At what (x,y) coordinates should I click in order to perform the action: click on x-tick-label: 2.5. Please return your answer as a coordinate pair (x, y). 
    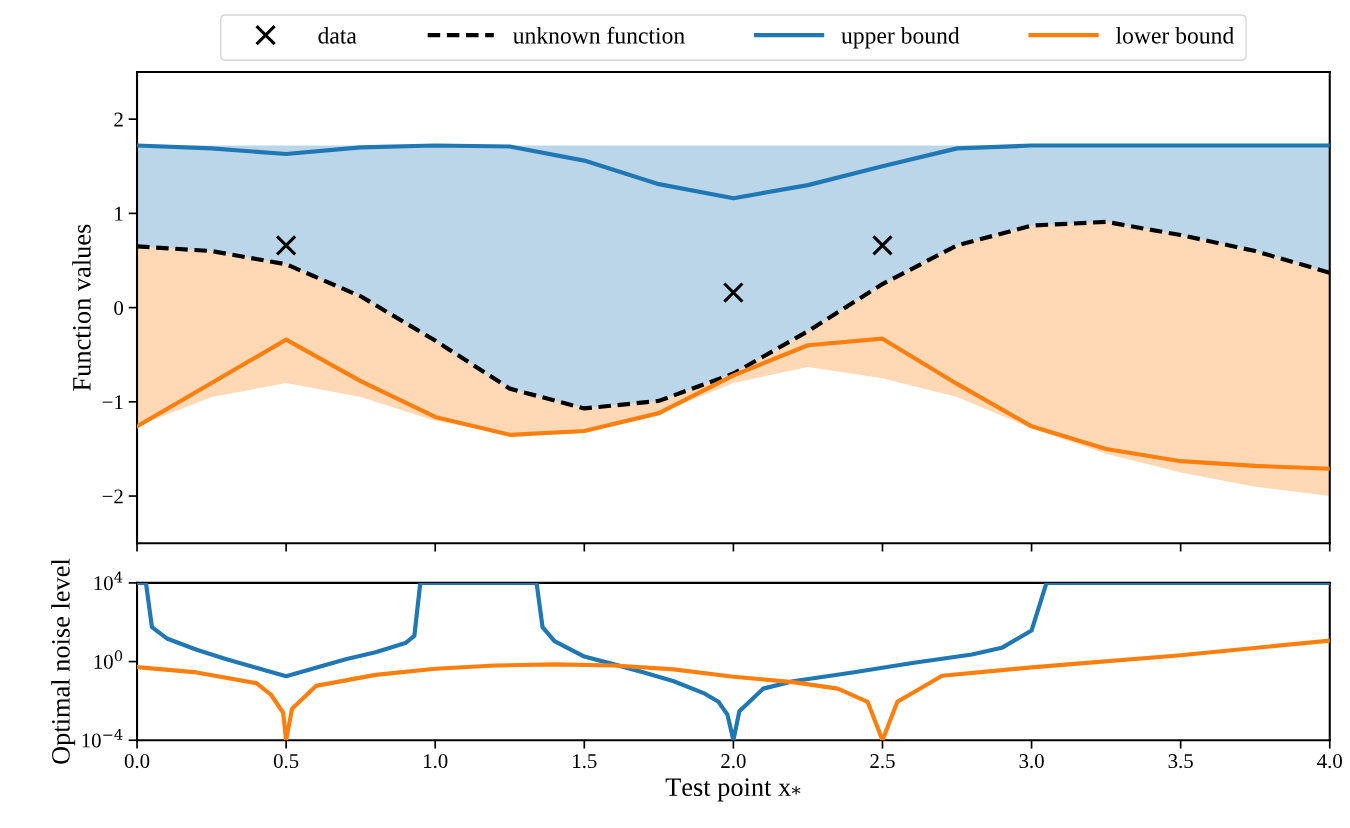
    Looking at the image, I should click on (882, 761).